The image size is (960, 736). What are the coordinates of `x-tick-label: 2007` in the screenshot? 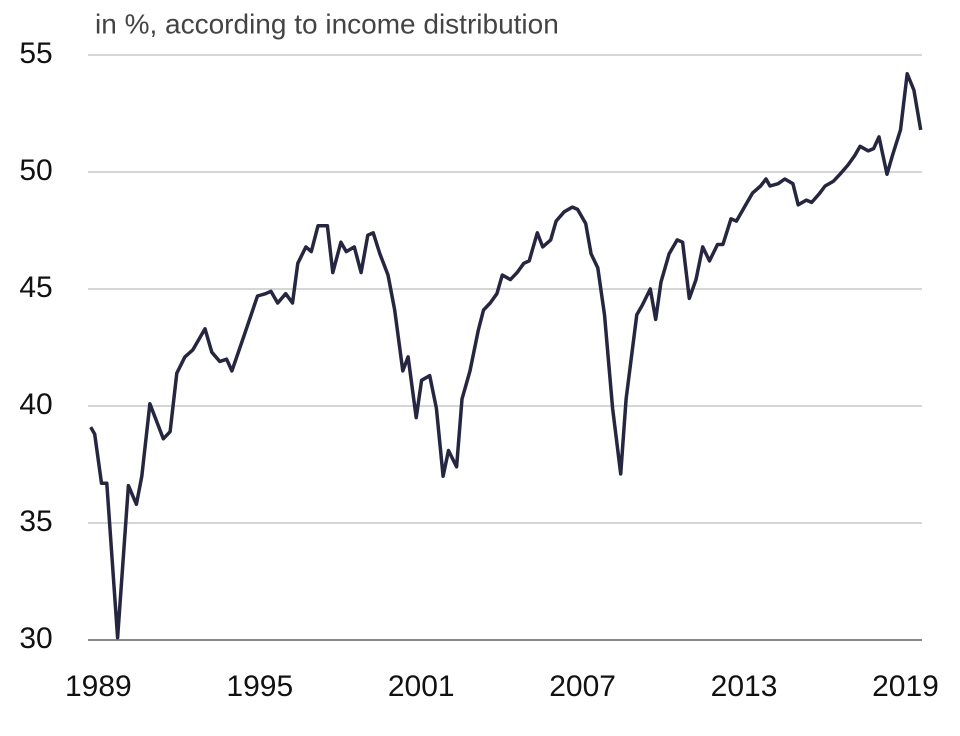 It's located at (582, 686).